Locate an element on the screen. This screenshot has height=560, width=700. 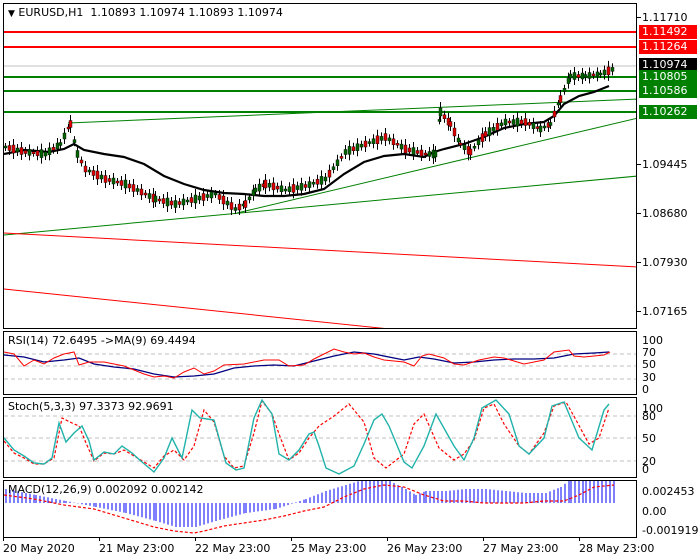
current-price-tag: 1.10974 is located at coordinates (668, 65).